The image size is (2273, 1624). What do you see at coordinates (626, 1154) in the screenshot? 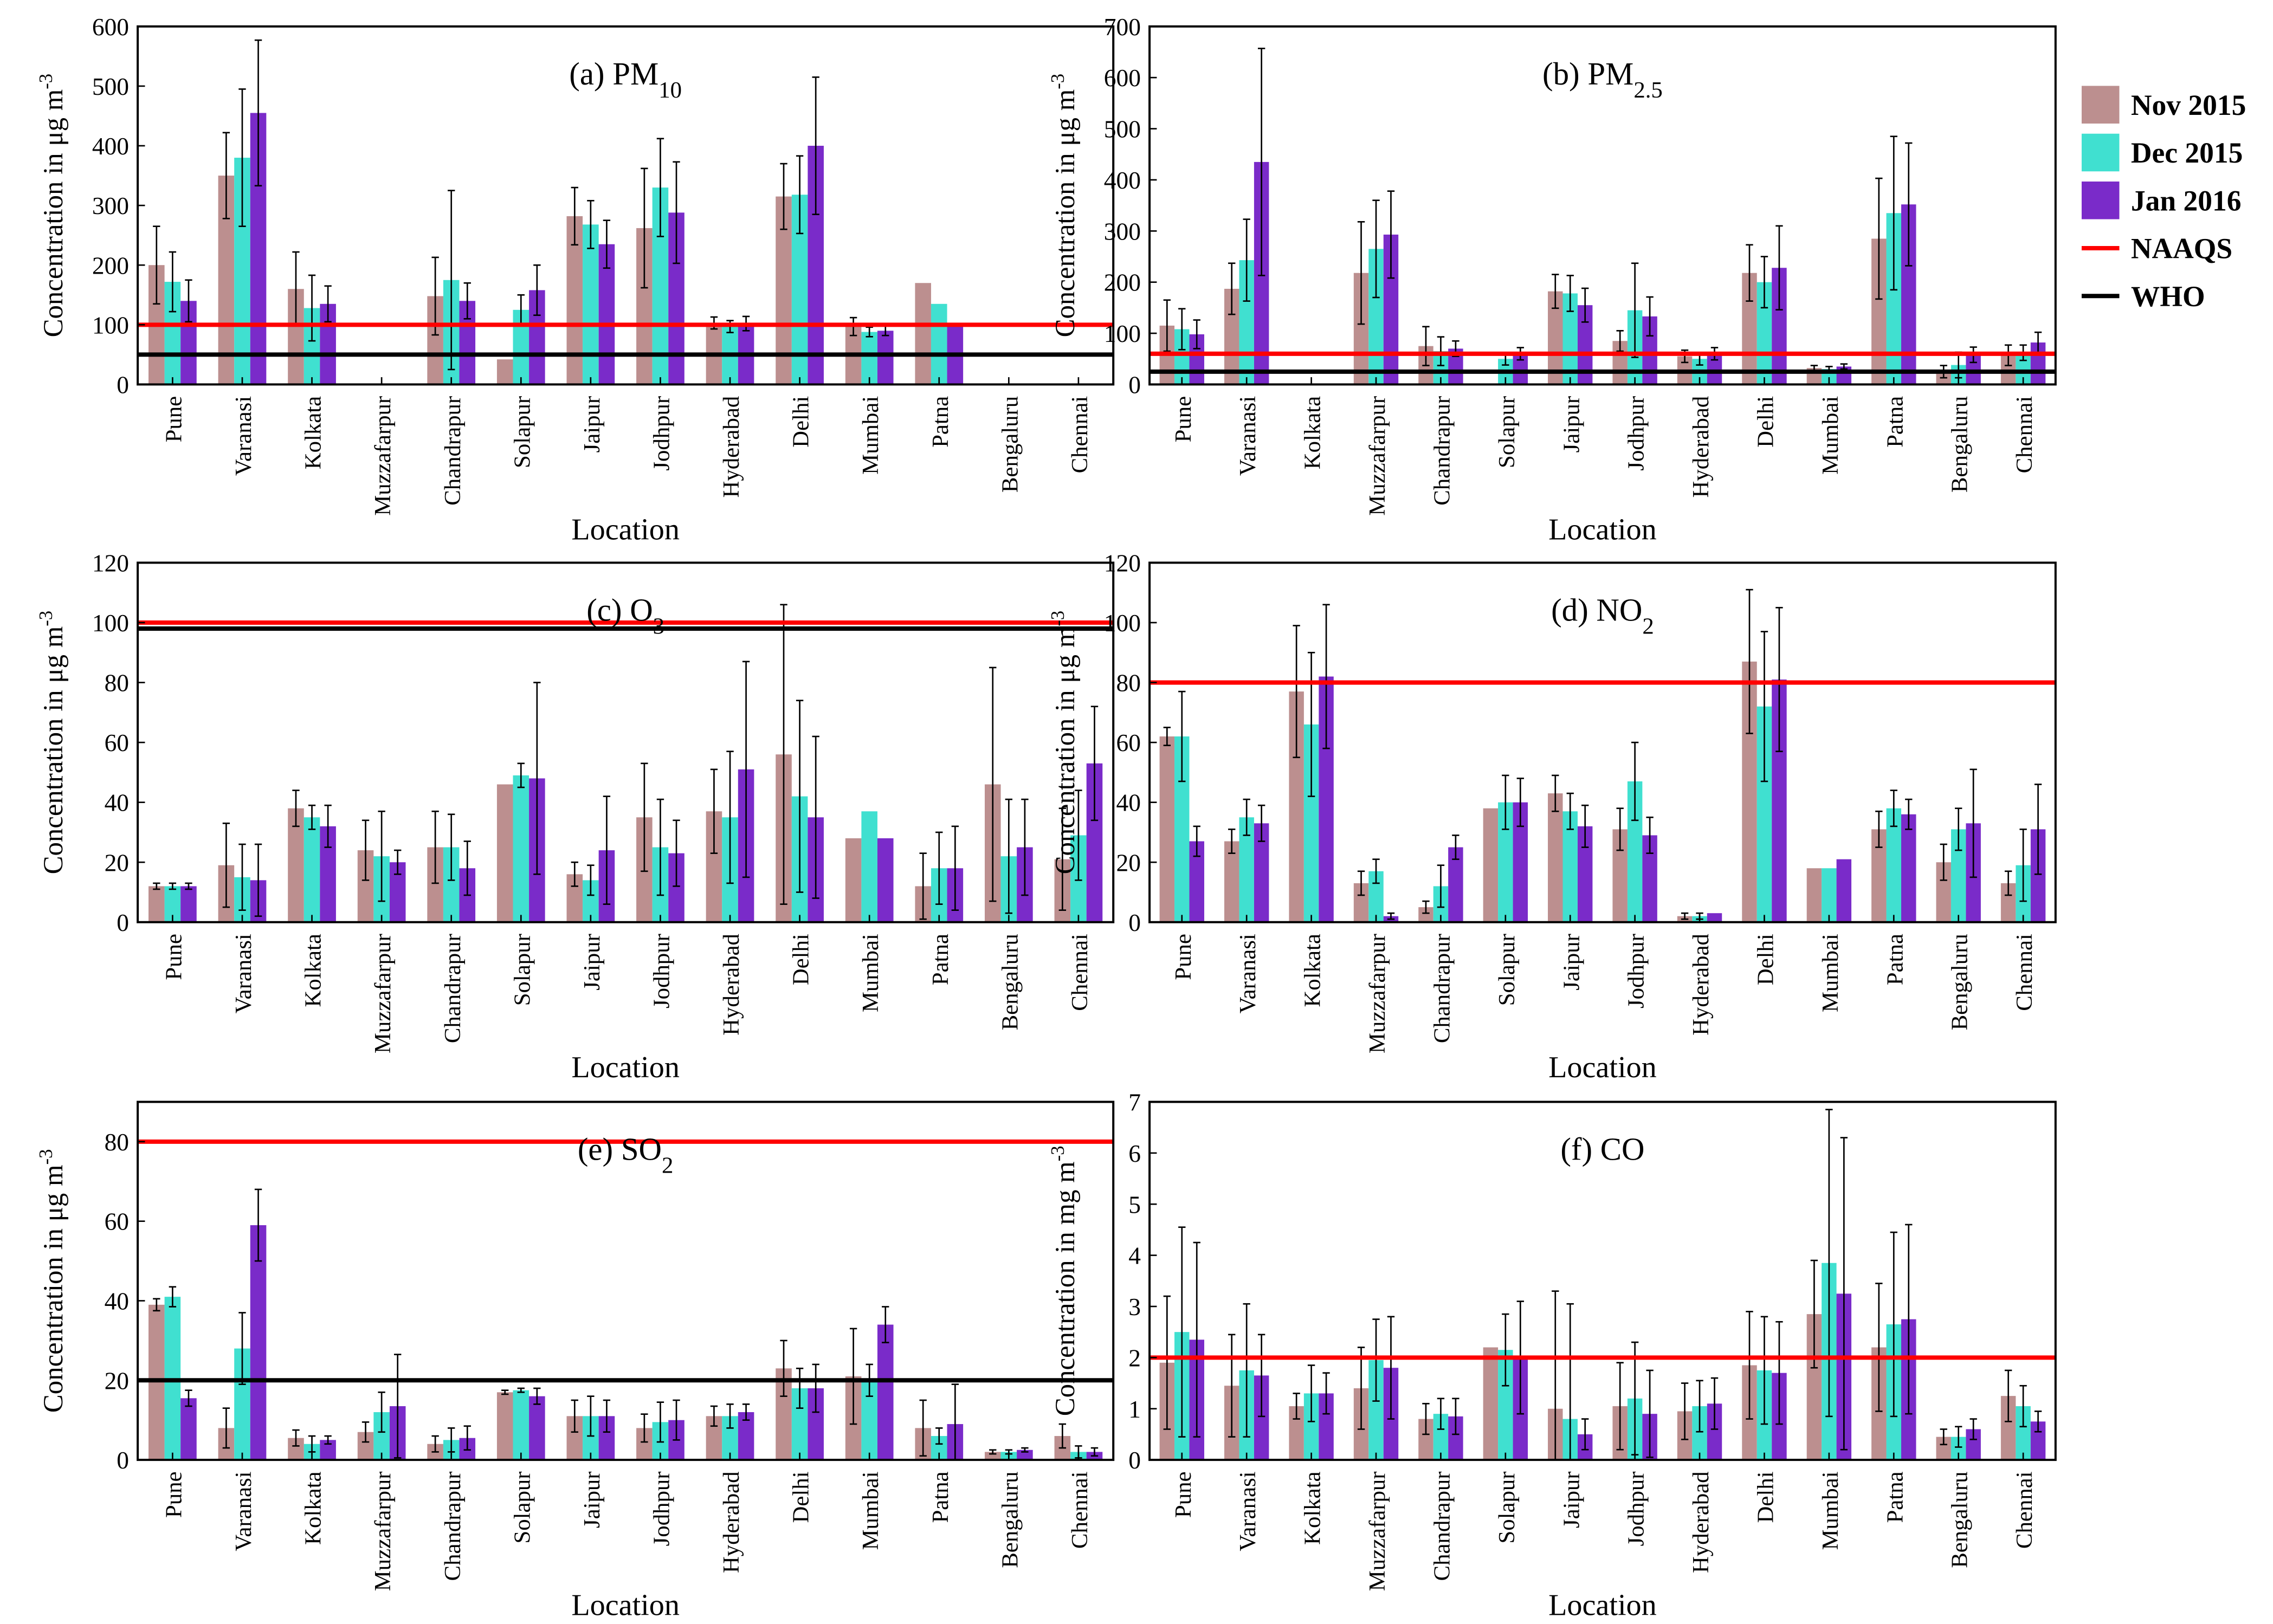
I see `panel-title: (e) SO2` at bounding box center [626, 1154].